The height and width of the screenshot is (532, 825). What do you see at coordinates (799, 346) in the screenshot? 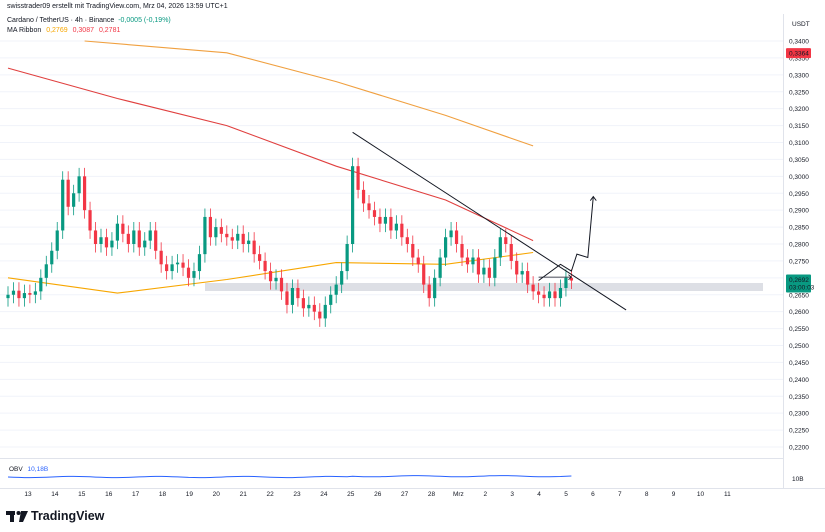
I see `price-tick: 0,2500` at bounding box center [799, 346].